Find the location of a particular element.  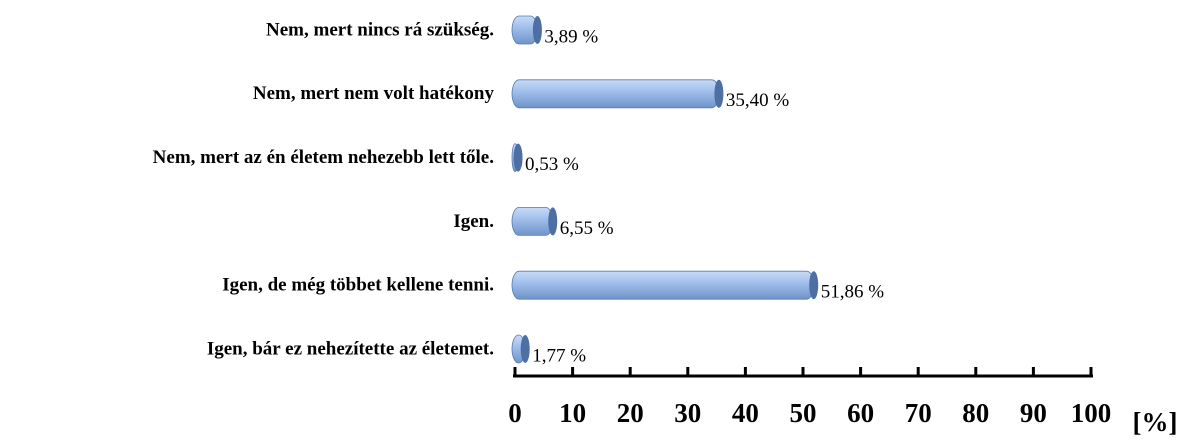

x-tick-label: 100 is located at coordinates (1091, 413).